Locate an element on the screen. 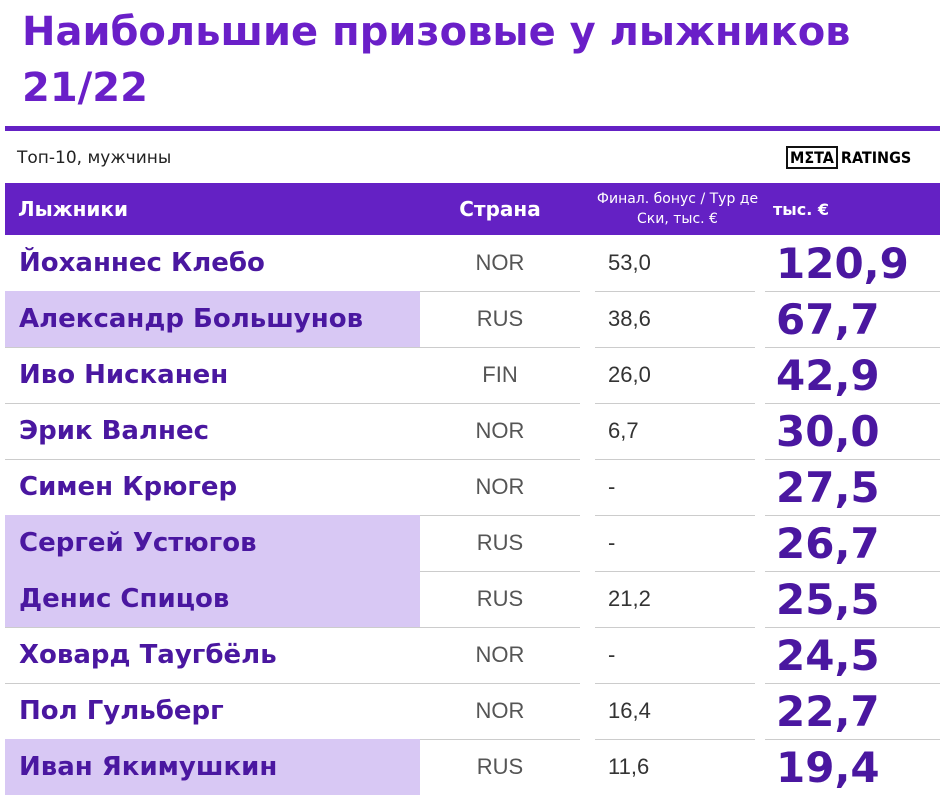  skier-name: Ховард Таугбёль is located at coordinates (148, 655).